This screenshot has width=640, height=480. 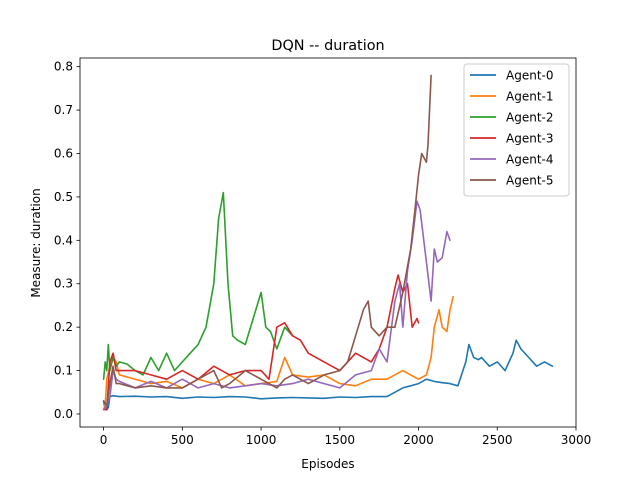 What do you see at coordinates (104, 440) in the screenshot?
I see `x-tick-label: 0` at bounding box center [104, 440].